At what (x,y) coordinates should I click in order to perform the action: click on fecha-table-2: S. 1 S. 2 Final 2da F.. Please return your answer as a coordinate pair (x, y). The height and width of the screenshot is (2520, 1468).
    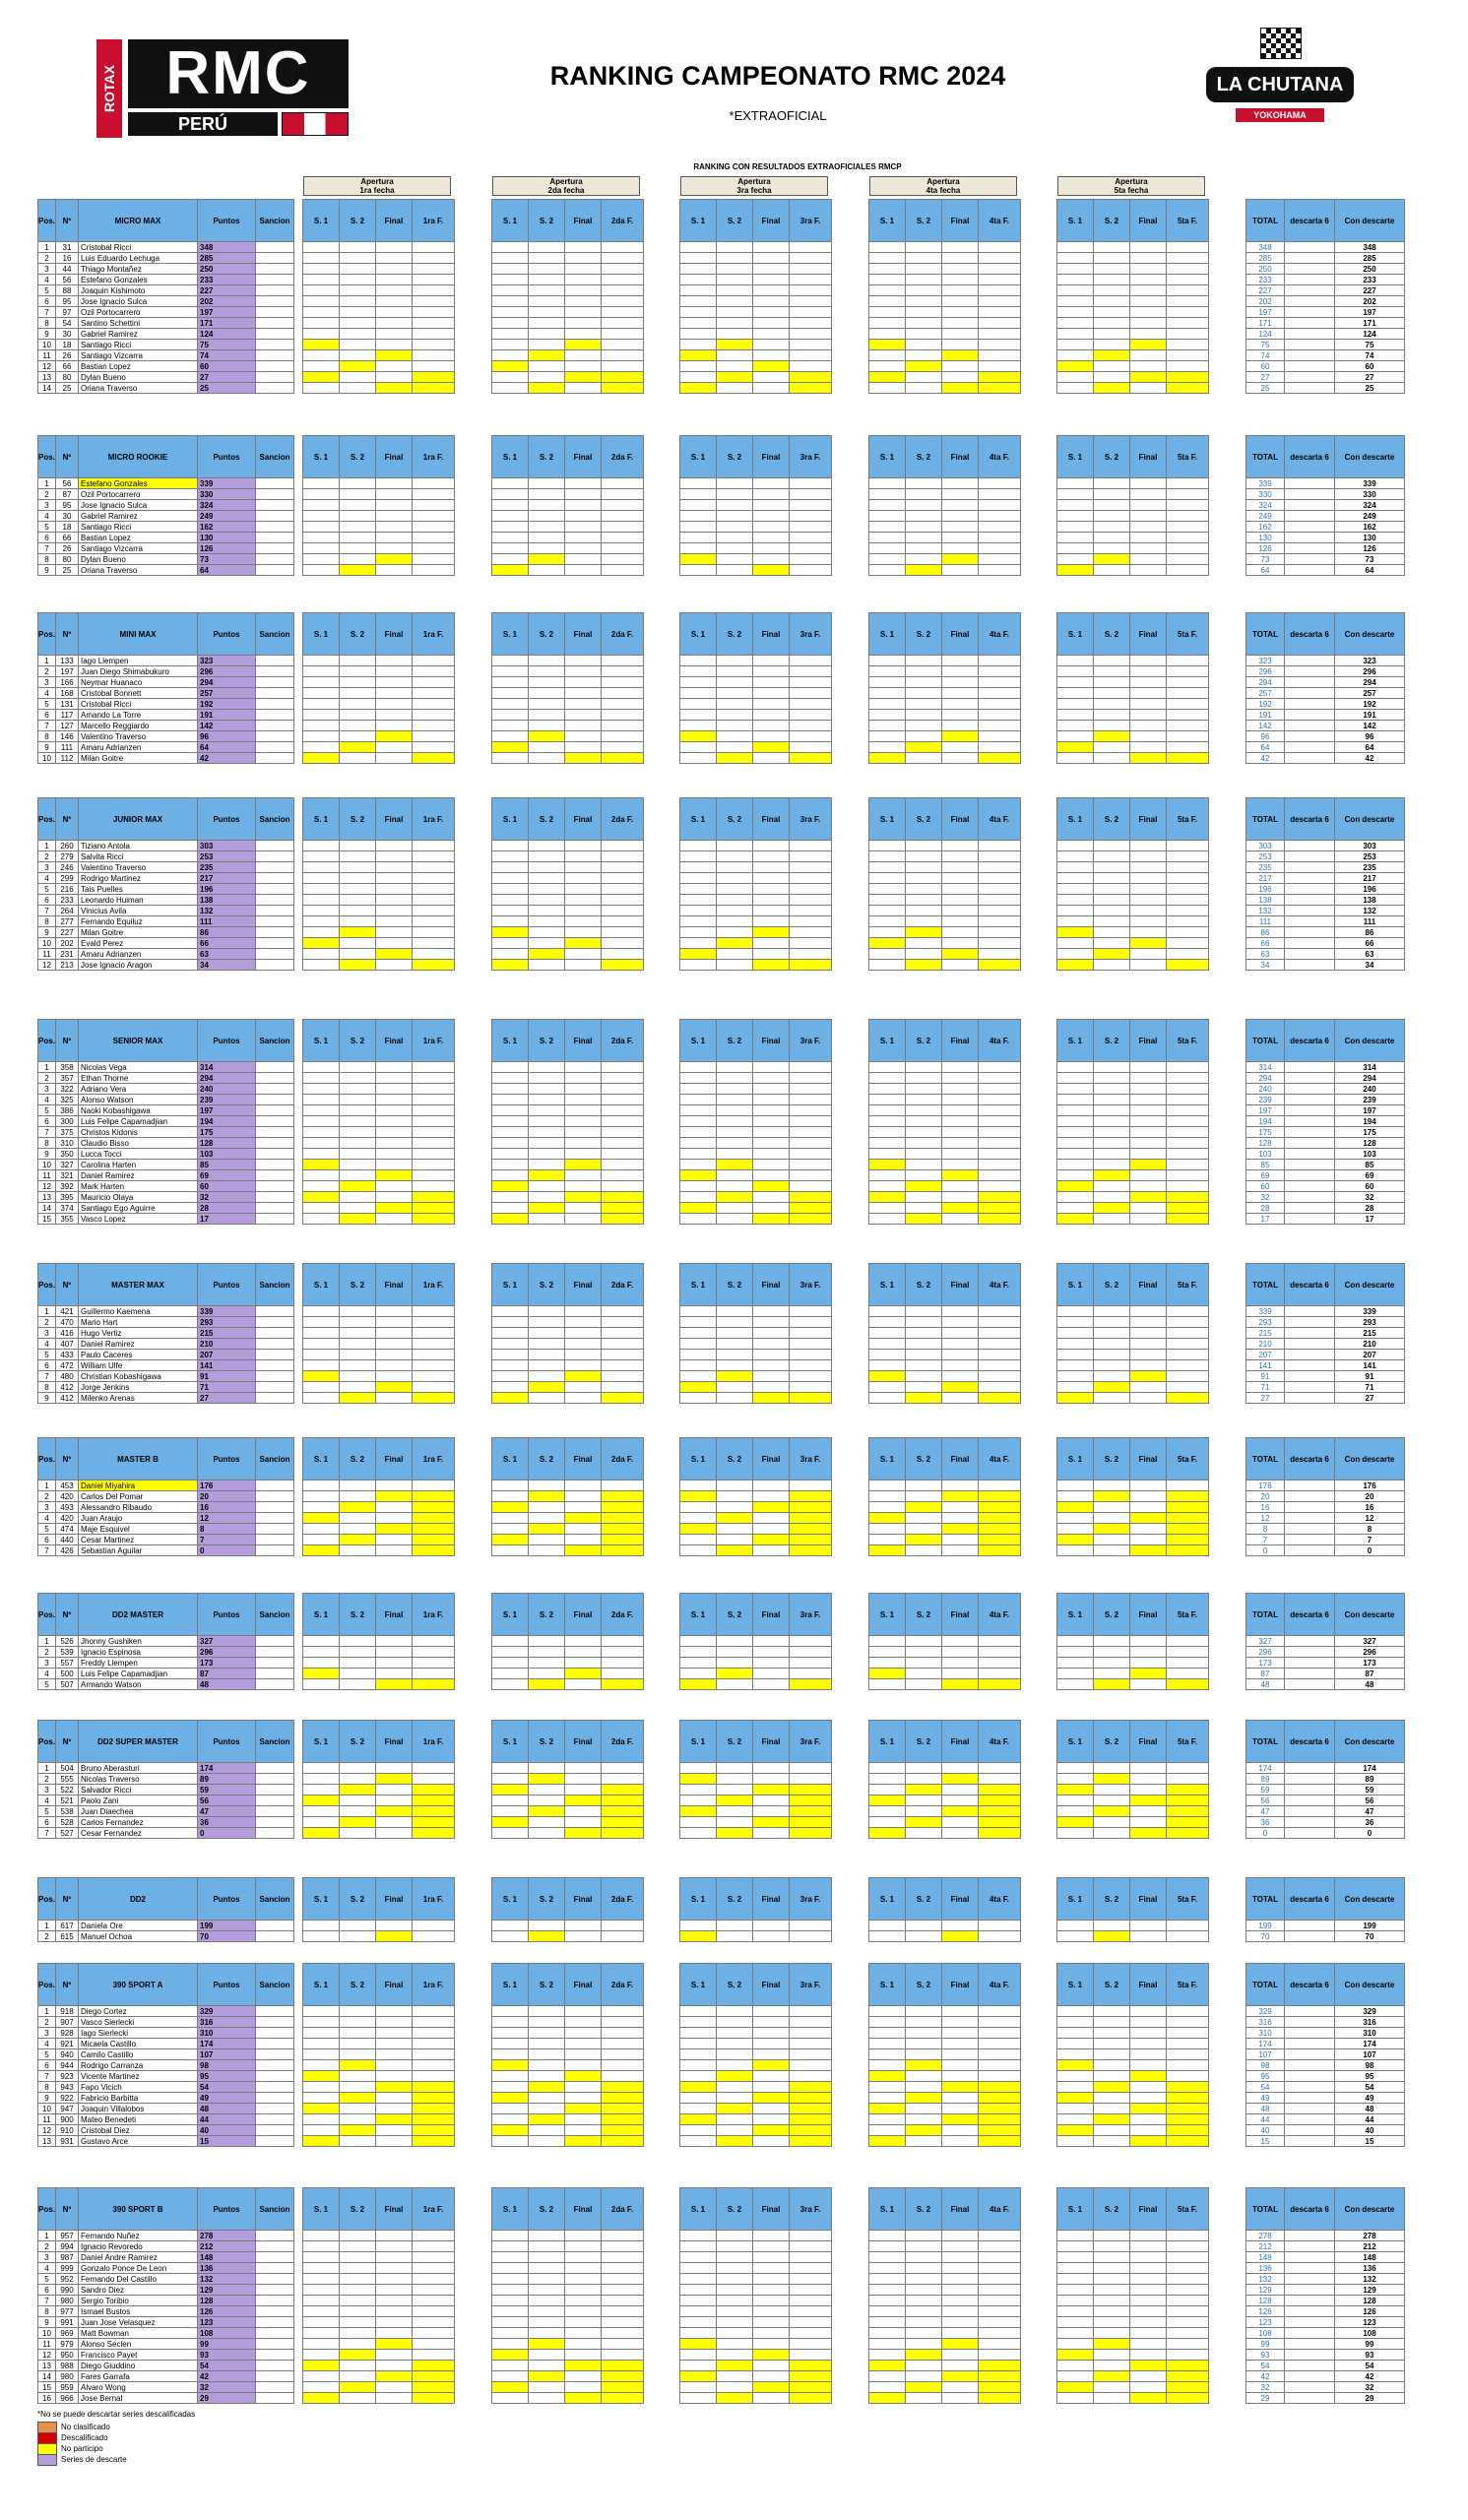
    Looking at the image, I should click on (567, 1496).